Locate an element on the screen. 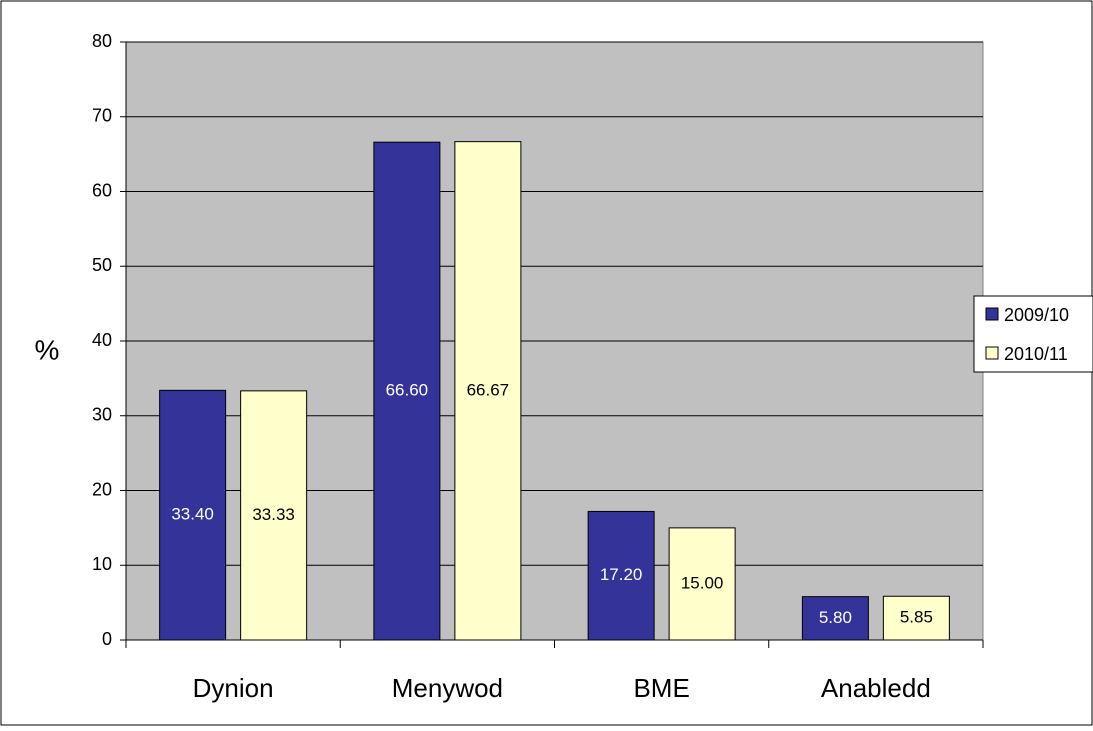 This screenshot has height=731, width=1093. data-label: 5.85 is located at coordinates (916, 617).